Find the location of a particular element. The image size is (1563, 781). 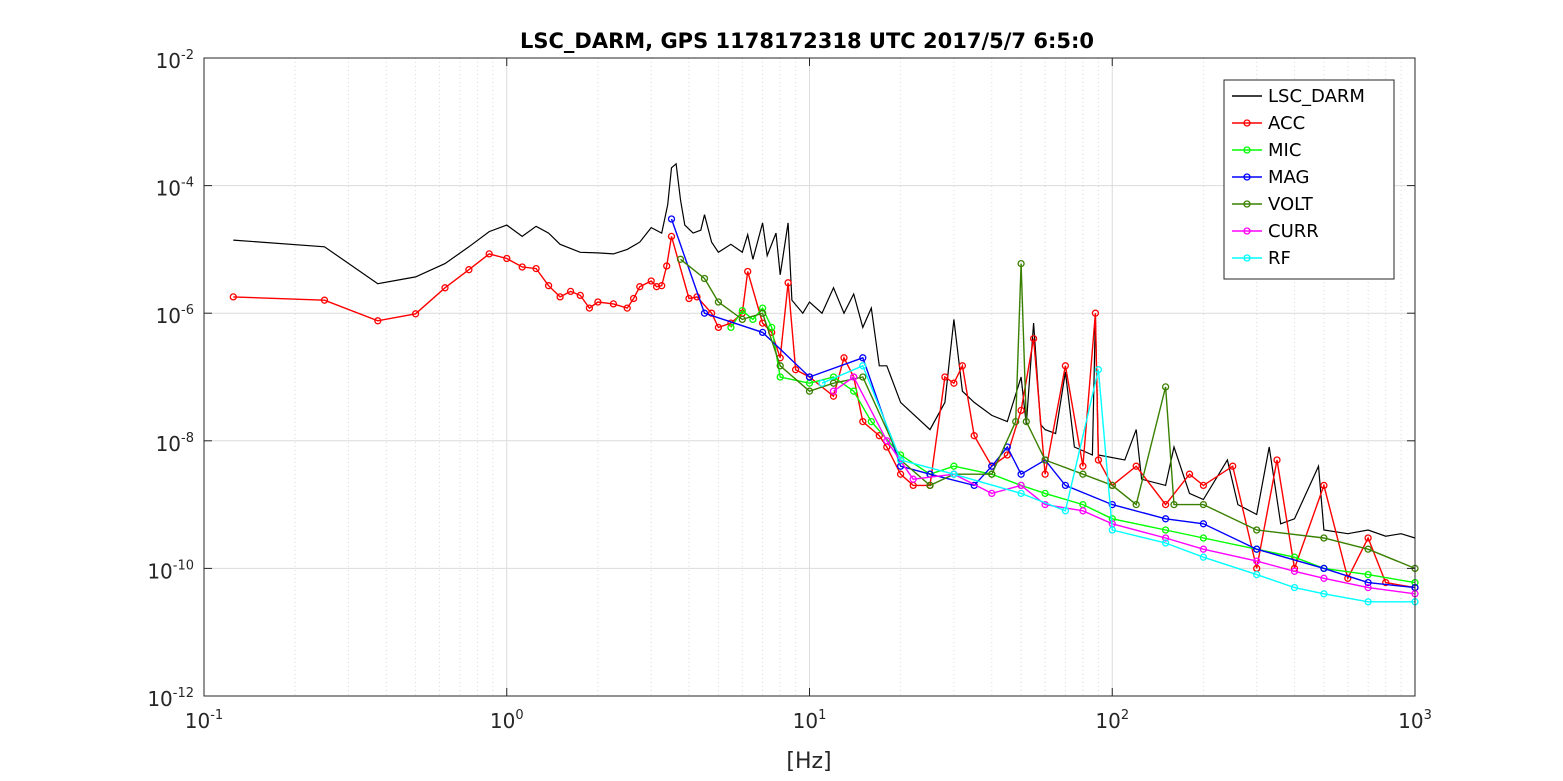

legend-label: ACC is located at coordinates (1286, 123).